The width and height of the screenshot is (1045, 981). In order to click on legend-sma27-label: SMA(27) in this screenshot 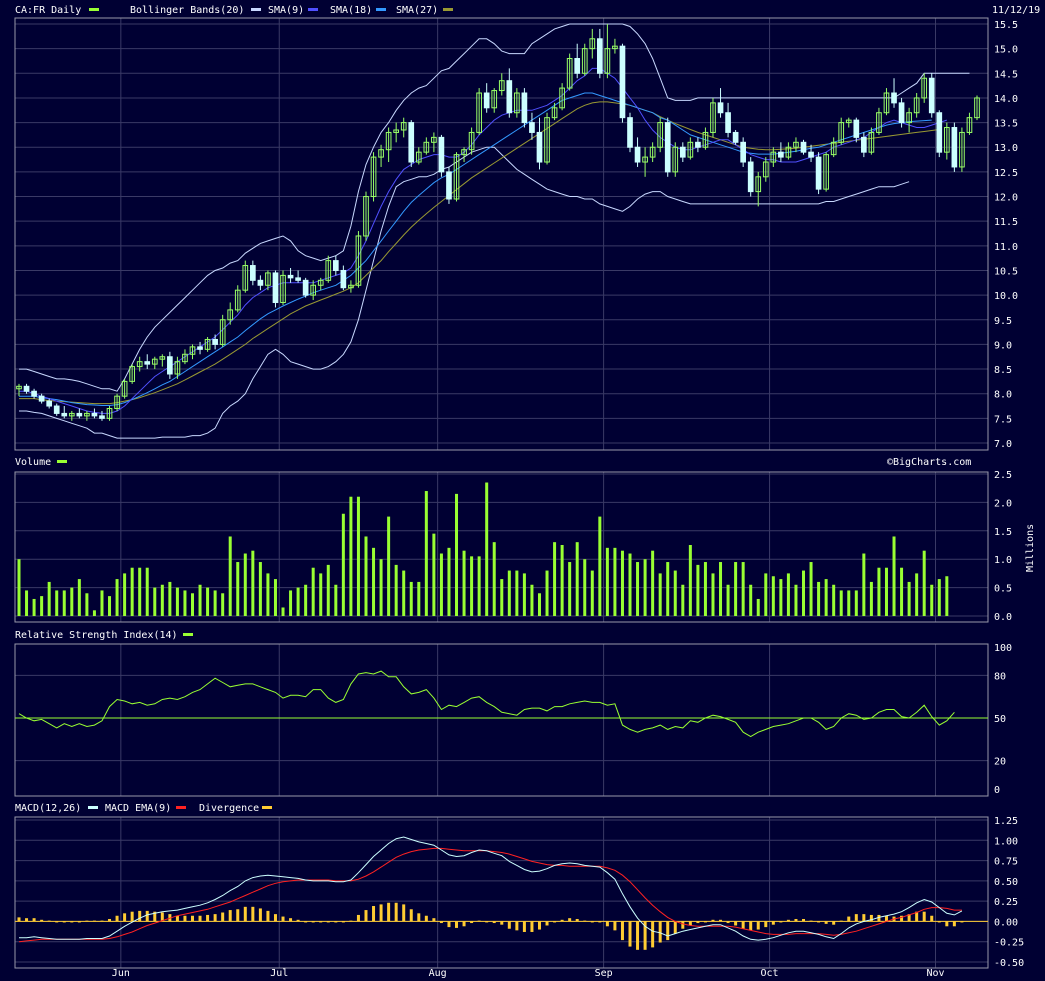, I will do `click(417, 10)`.